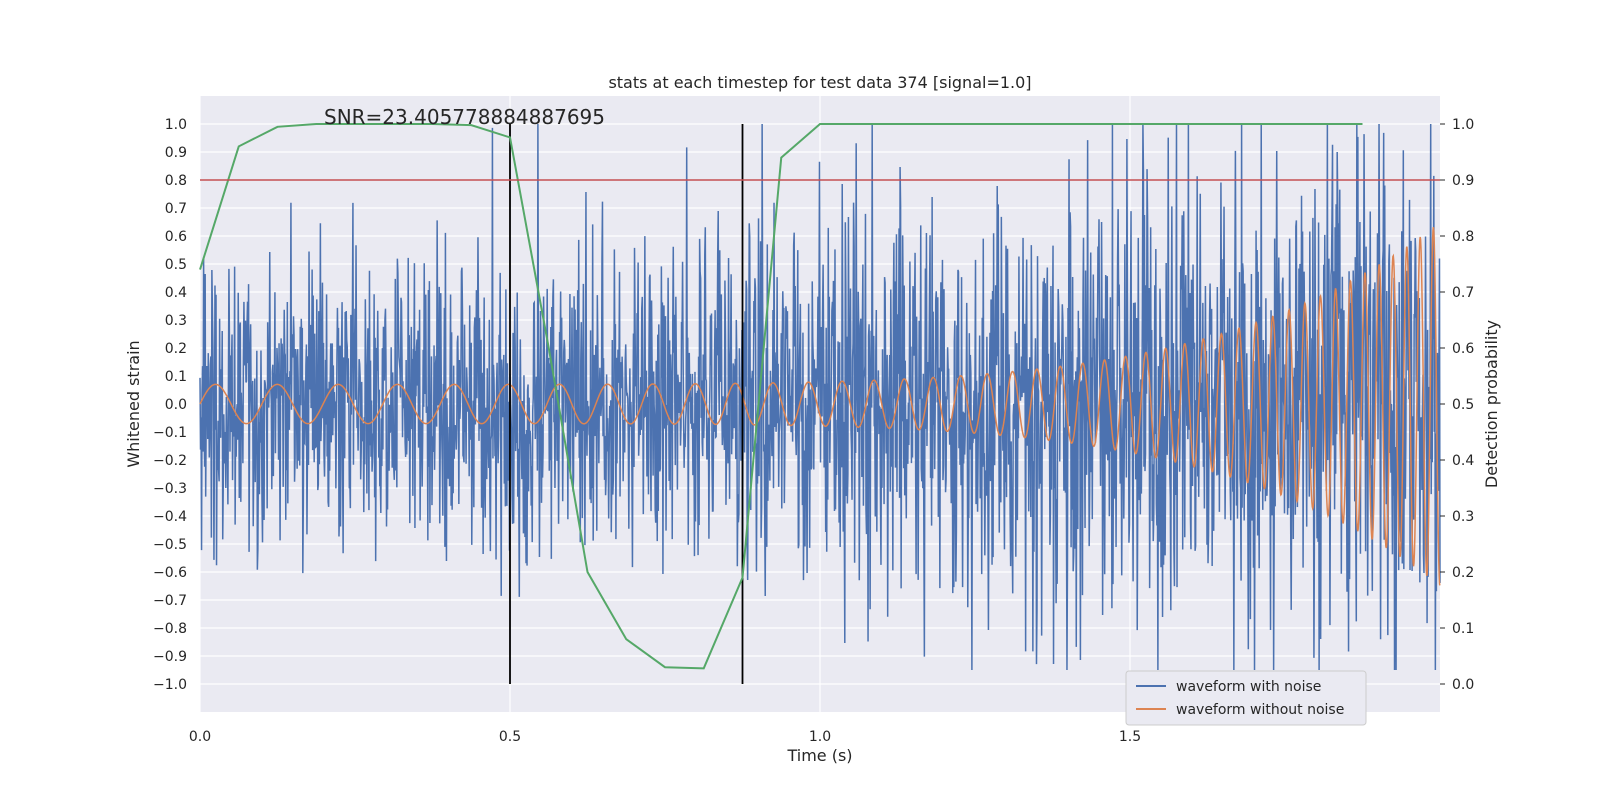  Describe the element at coordinates (1463, 573) in the screenshot. I see `y-right-tick-label: 0.2` at that location.